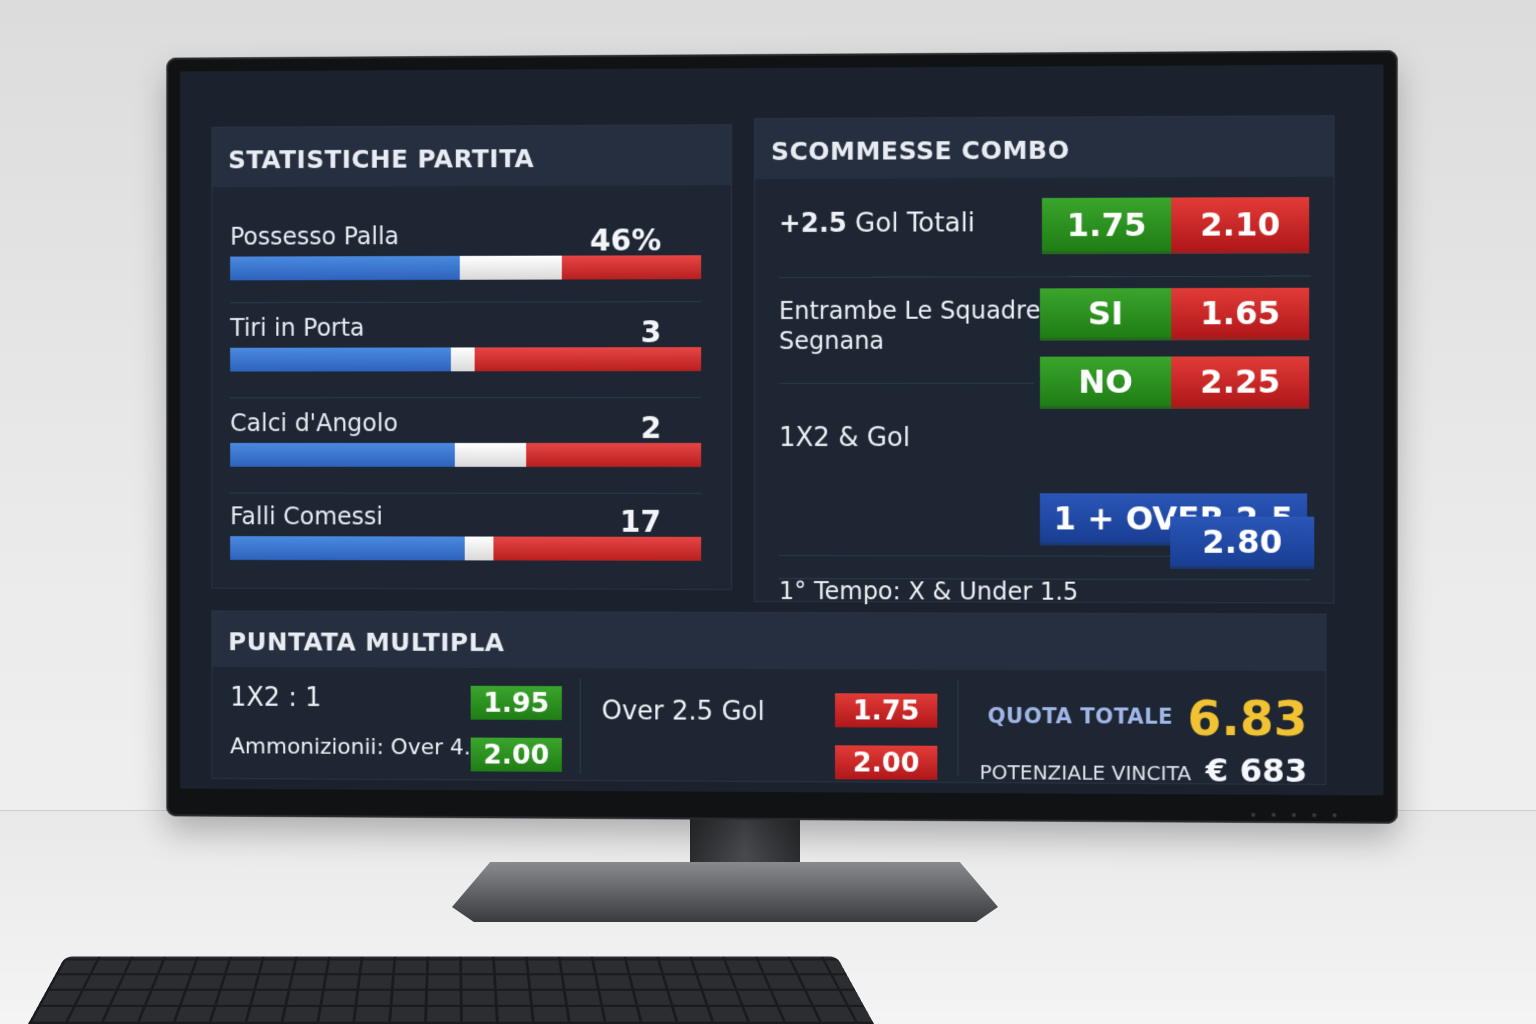 The image size is (1536, 1024). I want to click on multi-label-bookings: Ammonizionii: Over 4.5, so click(357, 747).